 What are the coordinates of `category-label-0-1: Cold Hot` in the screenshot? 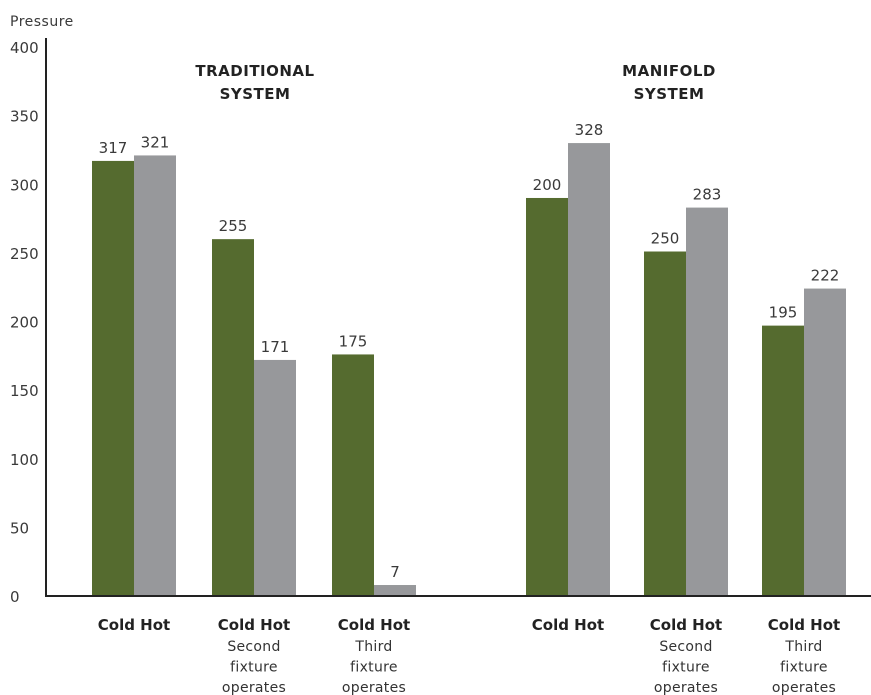 It's located at (254, 625).